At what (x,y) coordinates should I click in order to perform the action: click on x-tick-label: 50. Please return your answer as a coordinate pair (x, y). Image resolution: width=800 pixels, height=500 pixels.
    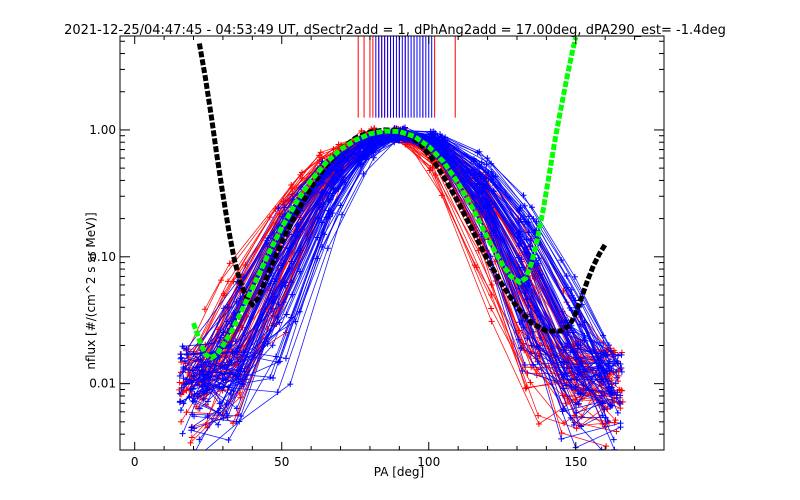
    Looking at the image, I should click on (281, 462).